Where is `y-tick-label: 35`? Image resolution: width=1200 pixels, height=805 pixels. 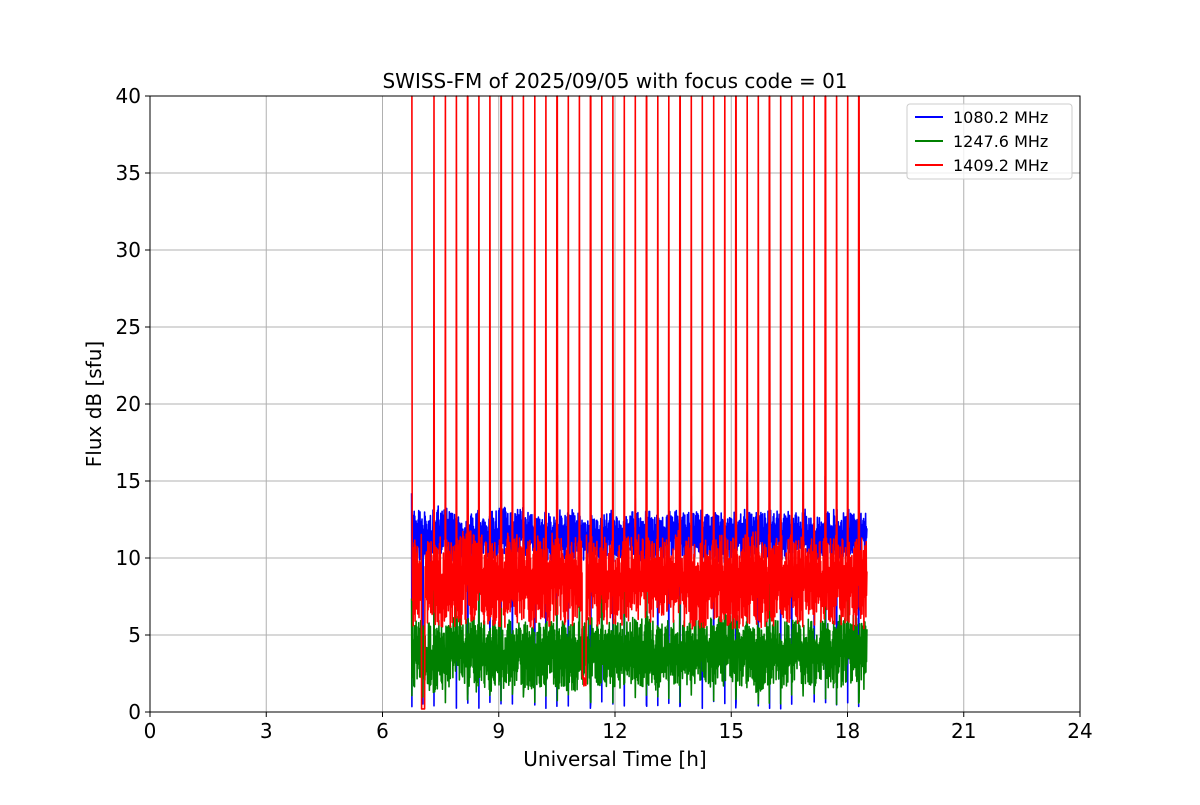
y-tick-label: 35 is located at coordinates (128, 173).